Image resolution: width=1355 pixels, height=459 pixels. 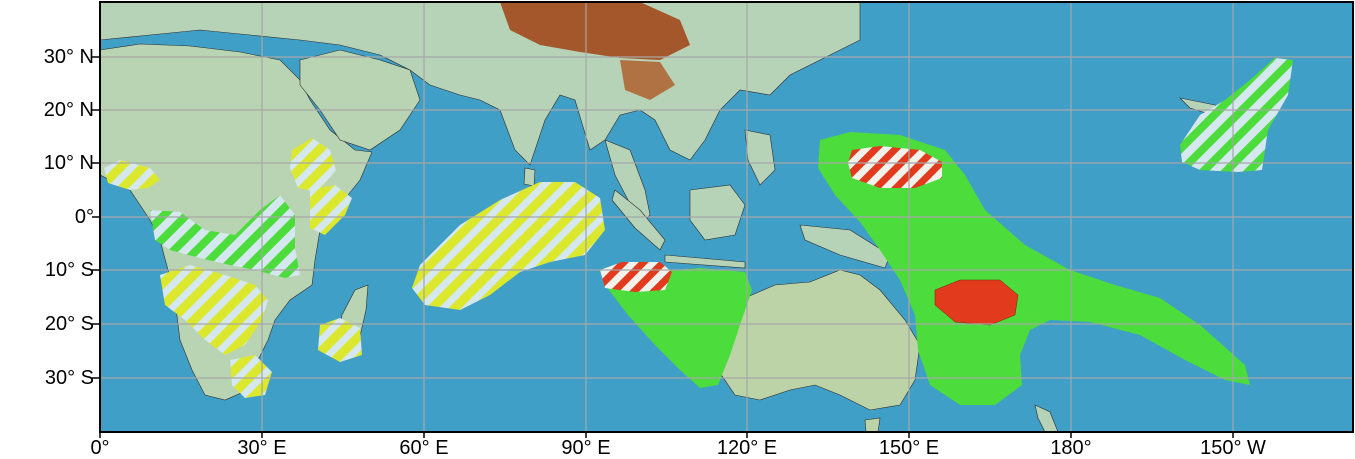 I want to click on lat-label-20n: 20° N, so click(x=68, y=110).